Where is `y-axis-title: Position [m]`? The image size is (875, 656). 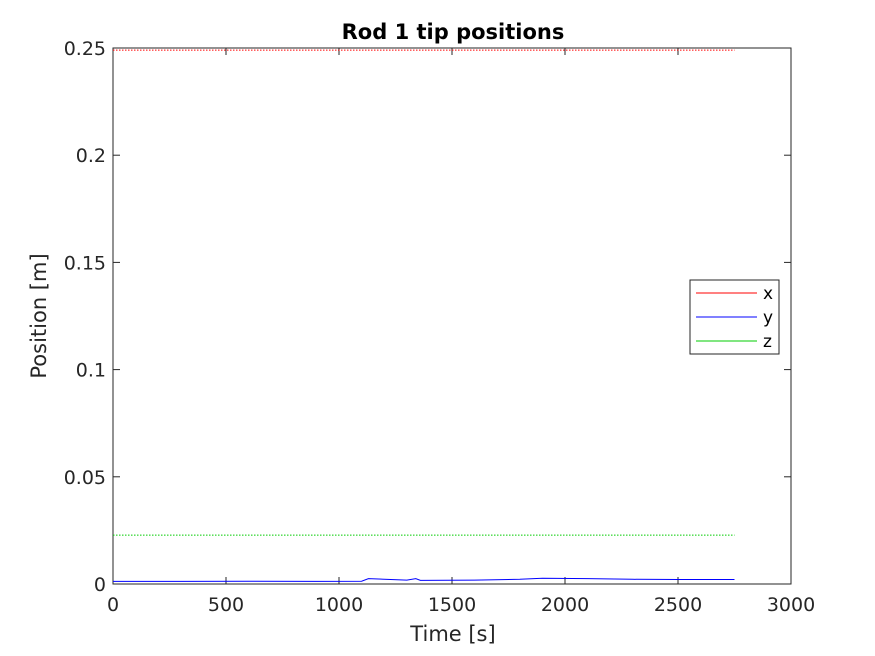 y-axis-title: Position [m] is located at coordinates (39, 315).